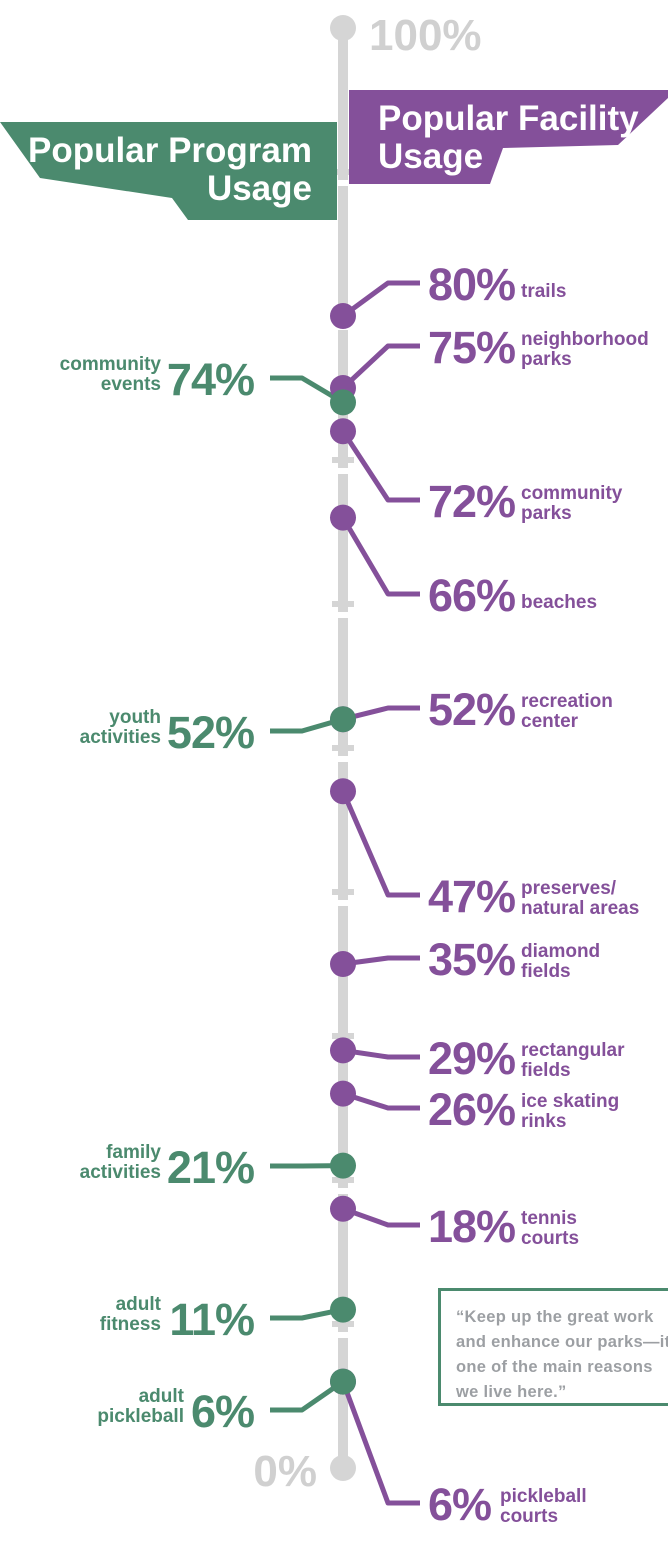 This screenshot has height=1555, width=668. Describe the element at coordinates (285, 1471) in the screenshot. I see `axis-bottom-label: 0%` at that location.